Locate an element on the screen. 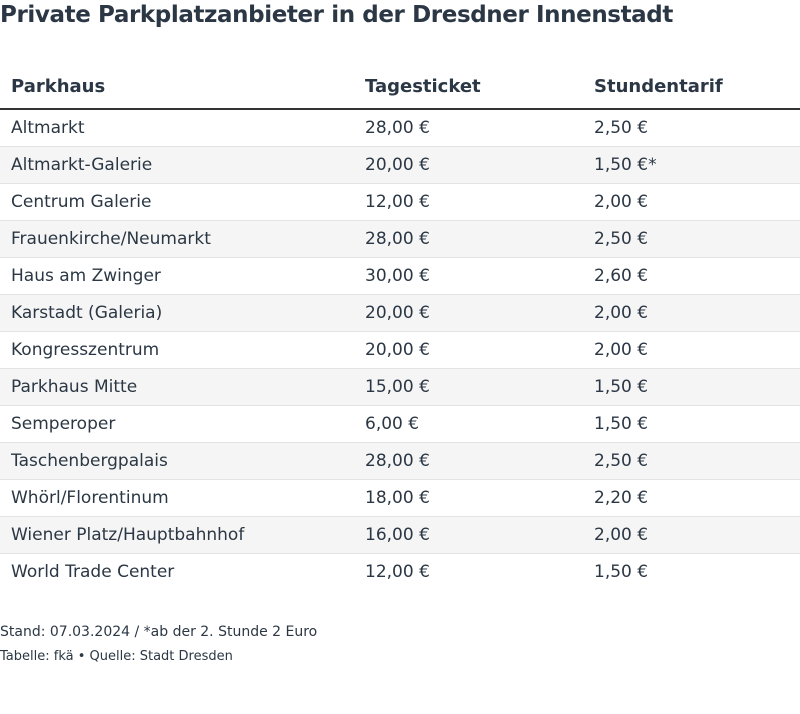 This screenshot has width=800, height=714. table-header-row: Parkhaus Tagesticket Stundentarif is located at coordinates (400, 87).